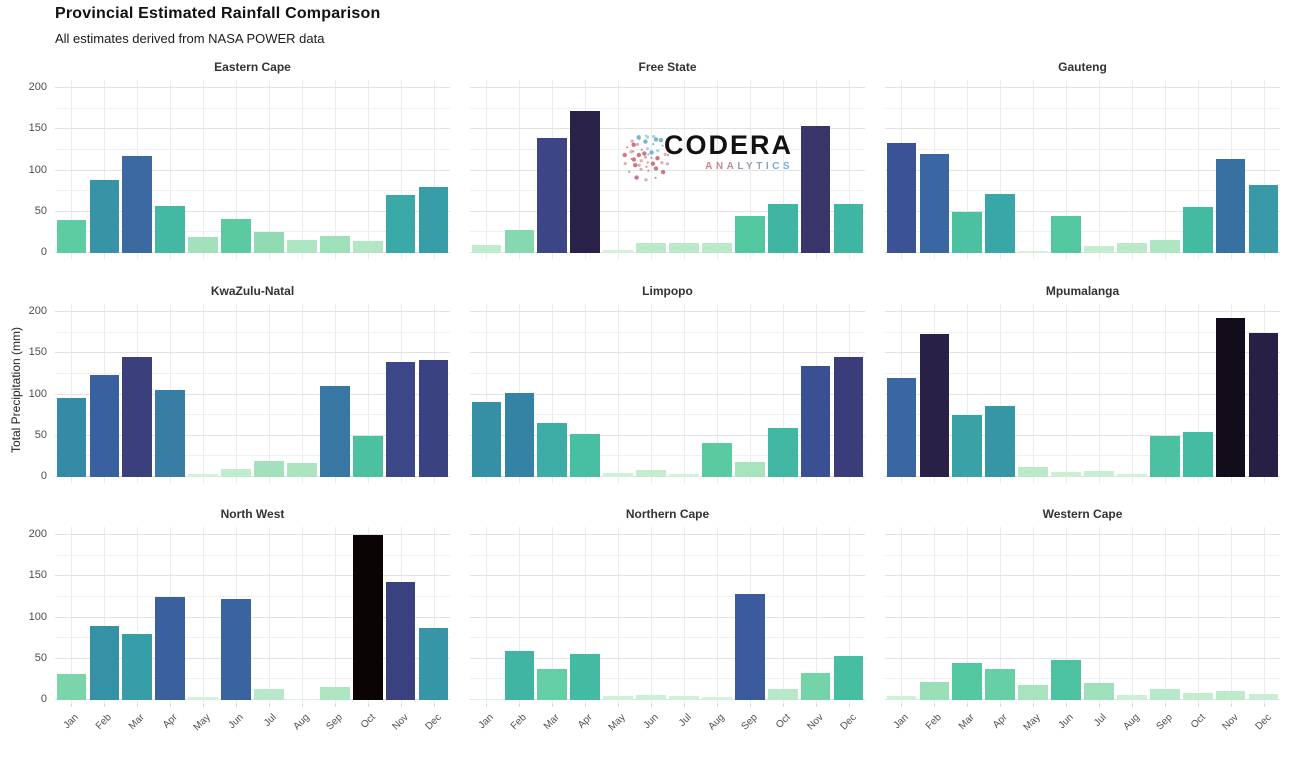  Describe the element at coordinates (43, 699) in the screenshot. I see `y-tick-label: 0` at that location.